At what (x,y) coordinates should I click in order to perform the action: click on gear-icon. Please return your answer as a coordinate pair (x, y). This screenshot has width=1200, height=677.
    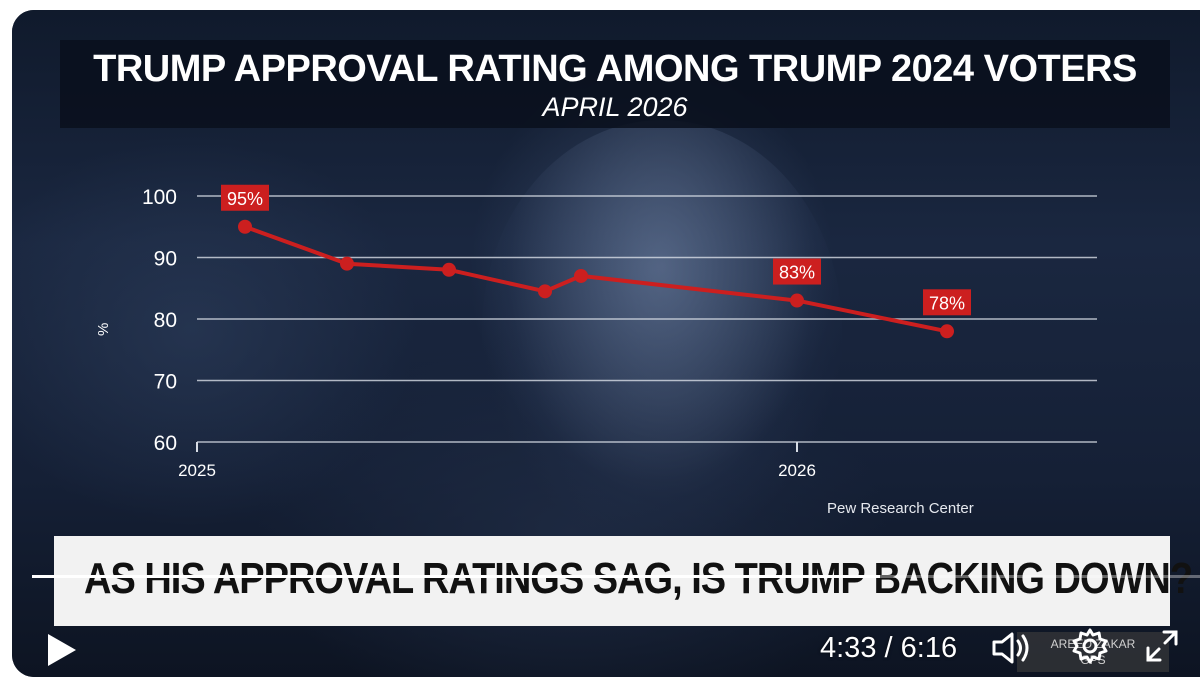
    Looking at the image, I should click on (1090, 646).